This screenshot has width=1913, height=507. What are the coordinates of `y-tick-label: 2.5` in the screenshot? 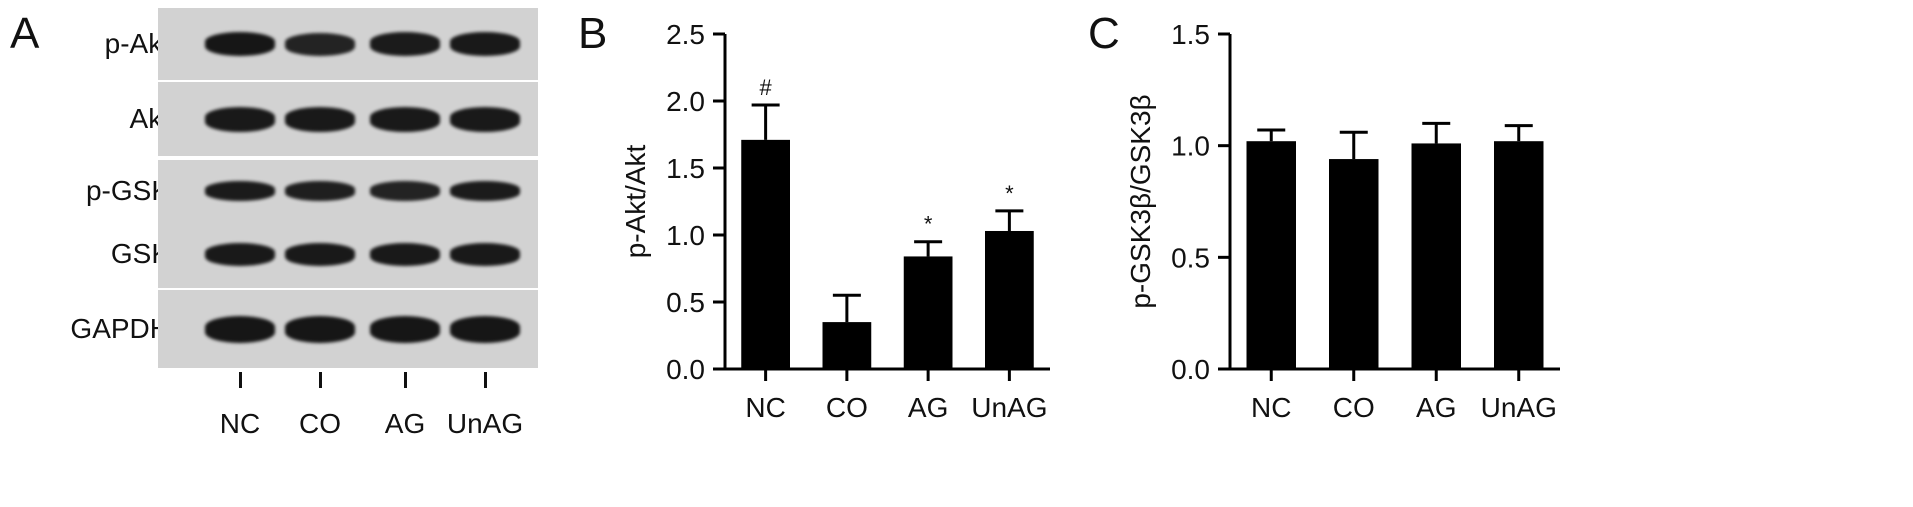 It's located at (685, 34).